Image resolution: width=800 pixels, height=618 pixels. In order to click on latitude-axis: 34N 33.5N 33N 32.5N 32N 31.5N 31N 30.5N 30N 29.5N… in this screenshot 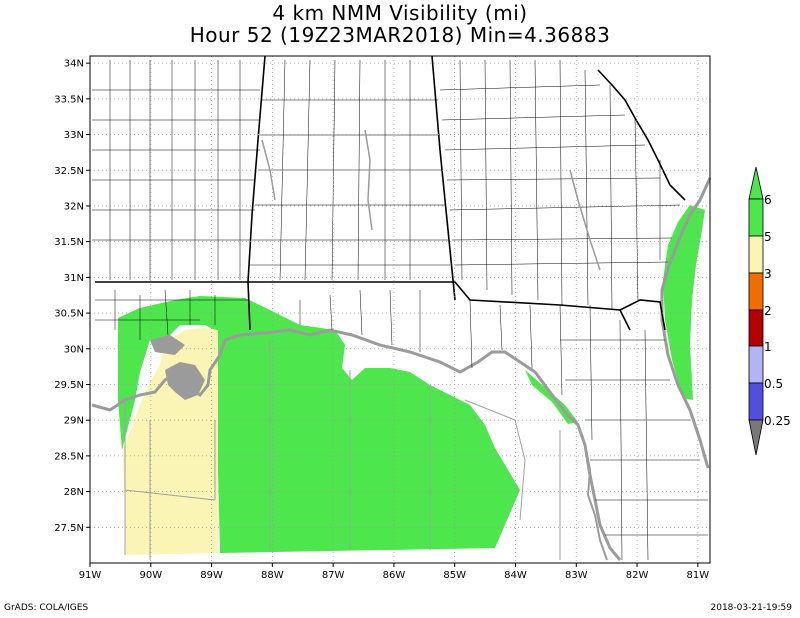, I will do `click(72, 296)`.